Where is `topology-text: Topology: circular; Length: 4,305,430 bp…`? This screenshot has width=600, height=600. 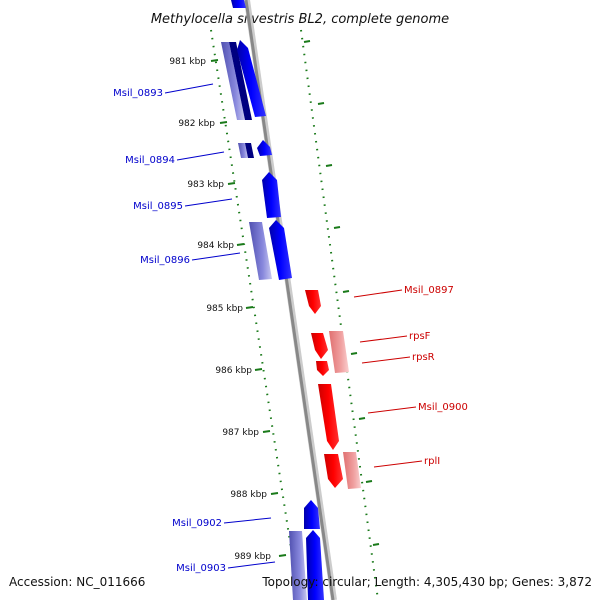 topology-text: Topology: circular; Length: 4,305,430 bp… is located at coordinates (426, 582).